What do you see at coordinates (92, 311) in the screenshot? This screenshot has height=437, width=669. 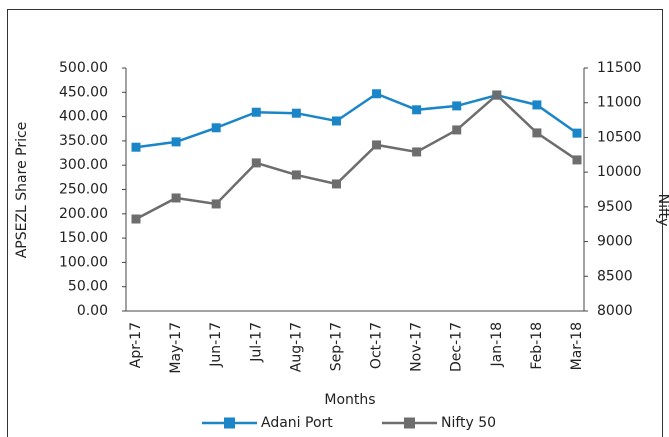 I see `y-tick-label: 0.00` at bounding box center [92, 311].